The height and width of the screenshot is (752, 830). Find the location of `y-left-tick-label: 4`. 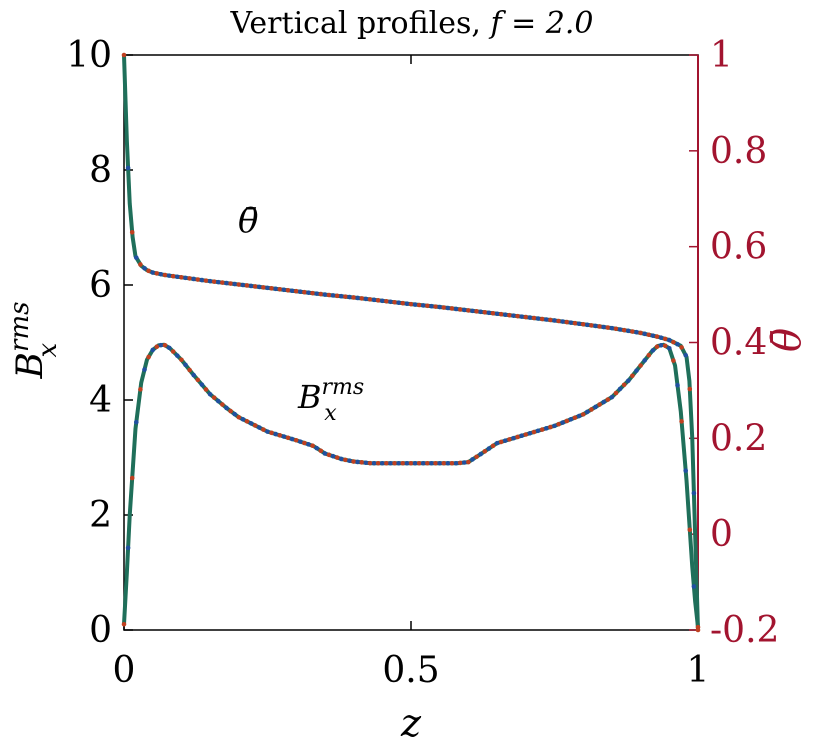

y-left-tick-label: 4 is located at coordinates (100, 400).